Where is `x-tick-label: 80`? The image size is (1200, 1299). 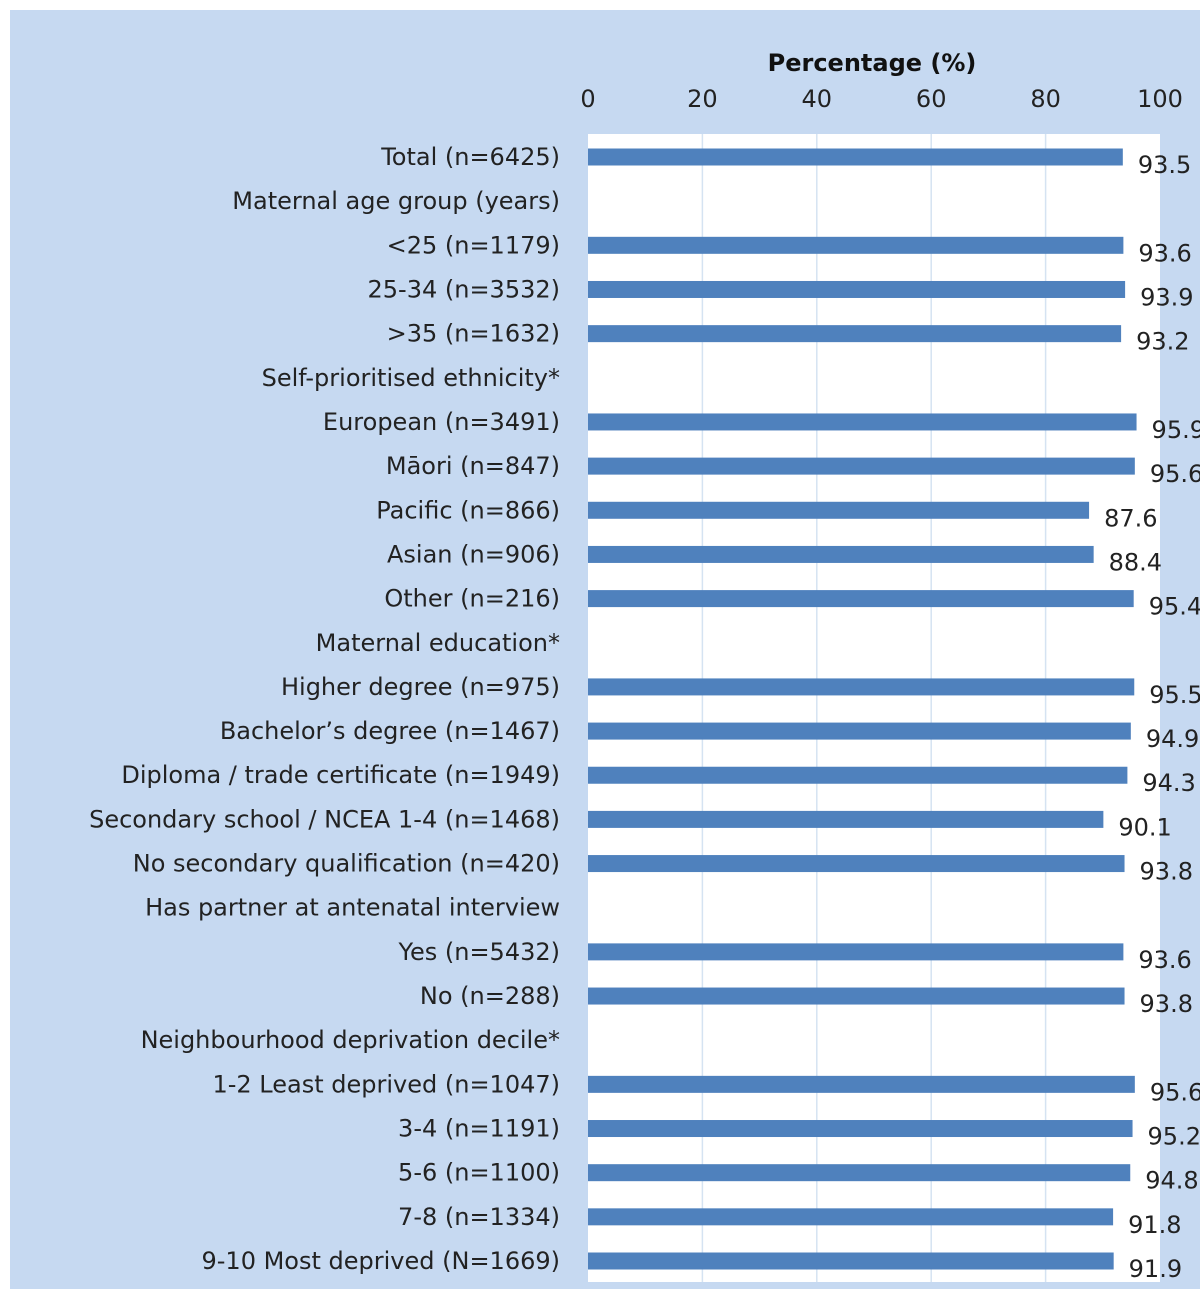
x-tick-label: 80 is located at coordinates (1045, 99).